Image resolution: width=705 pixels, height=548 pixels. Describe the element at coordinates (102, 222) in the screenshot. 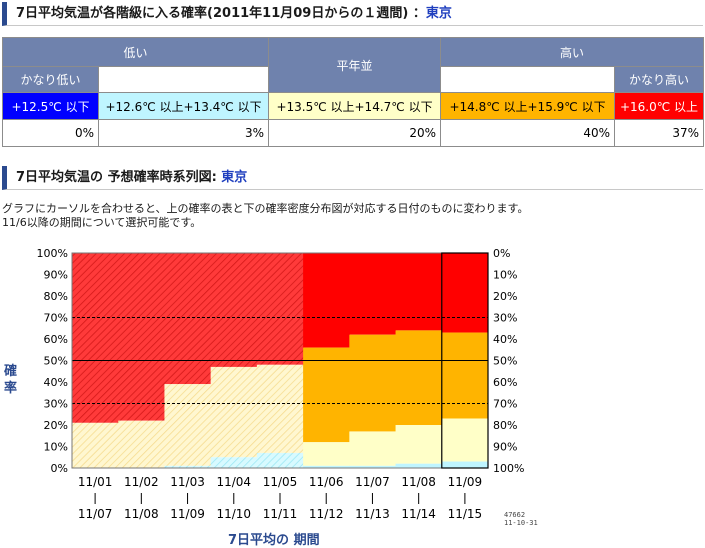

I see `description-line-2: 11/6以降の期間について選択可能です。` at that location.